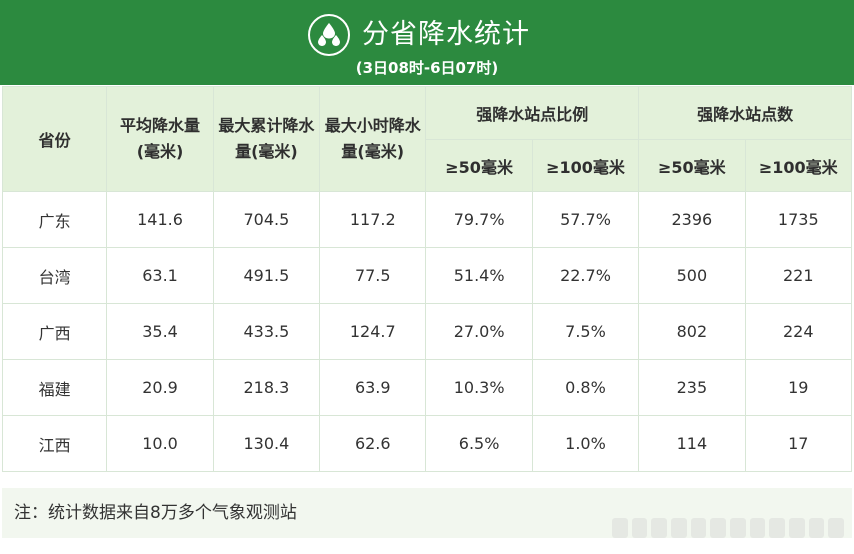  Describe the element at coordinates (479, 165) in the screenshot. I see `header-ratio-ge50: ≥50毫米` at that location.